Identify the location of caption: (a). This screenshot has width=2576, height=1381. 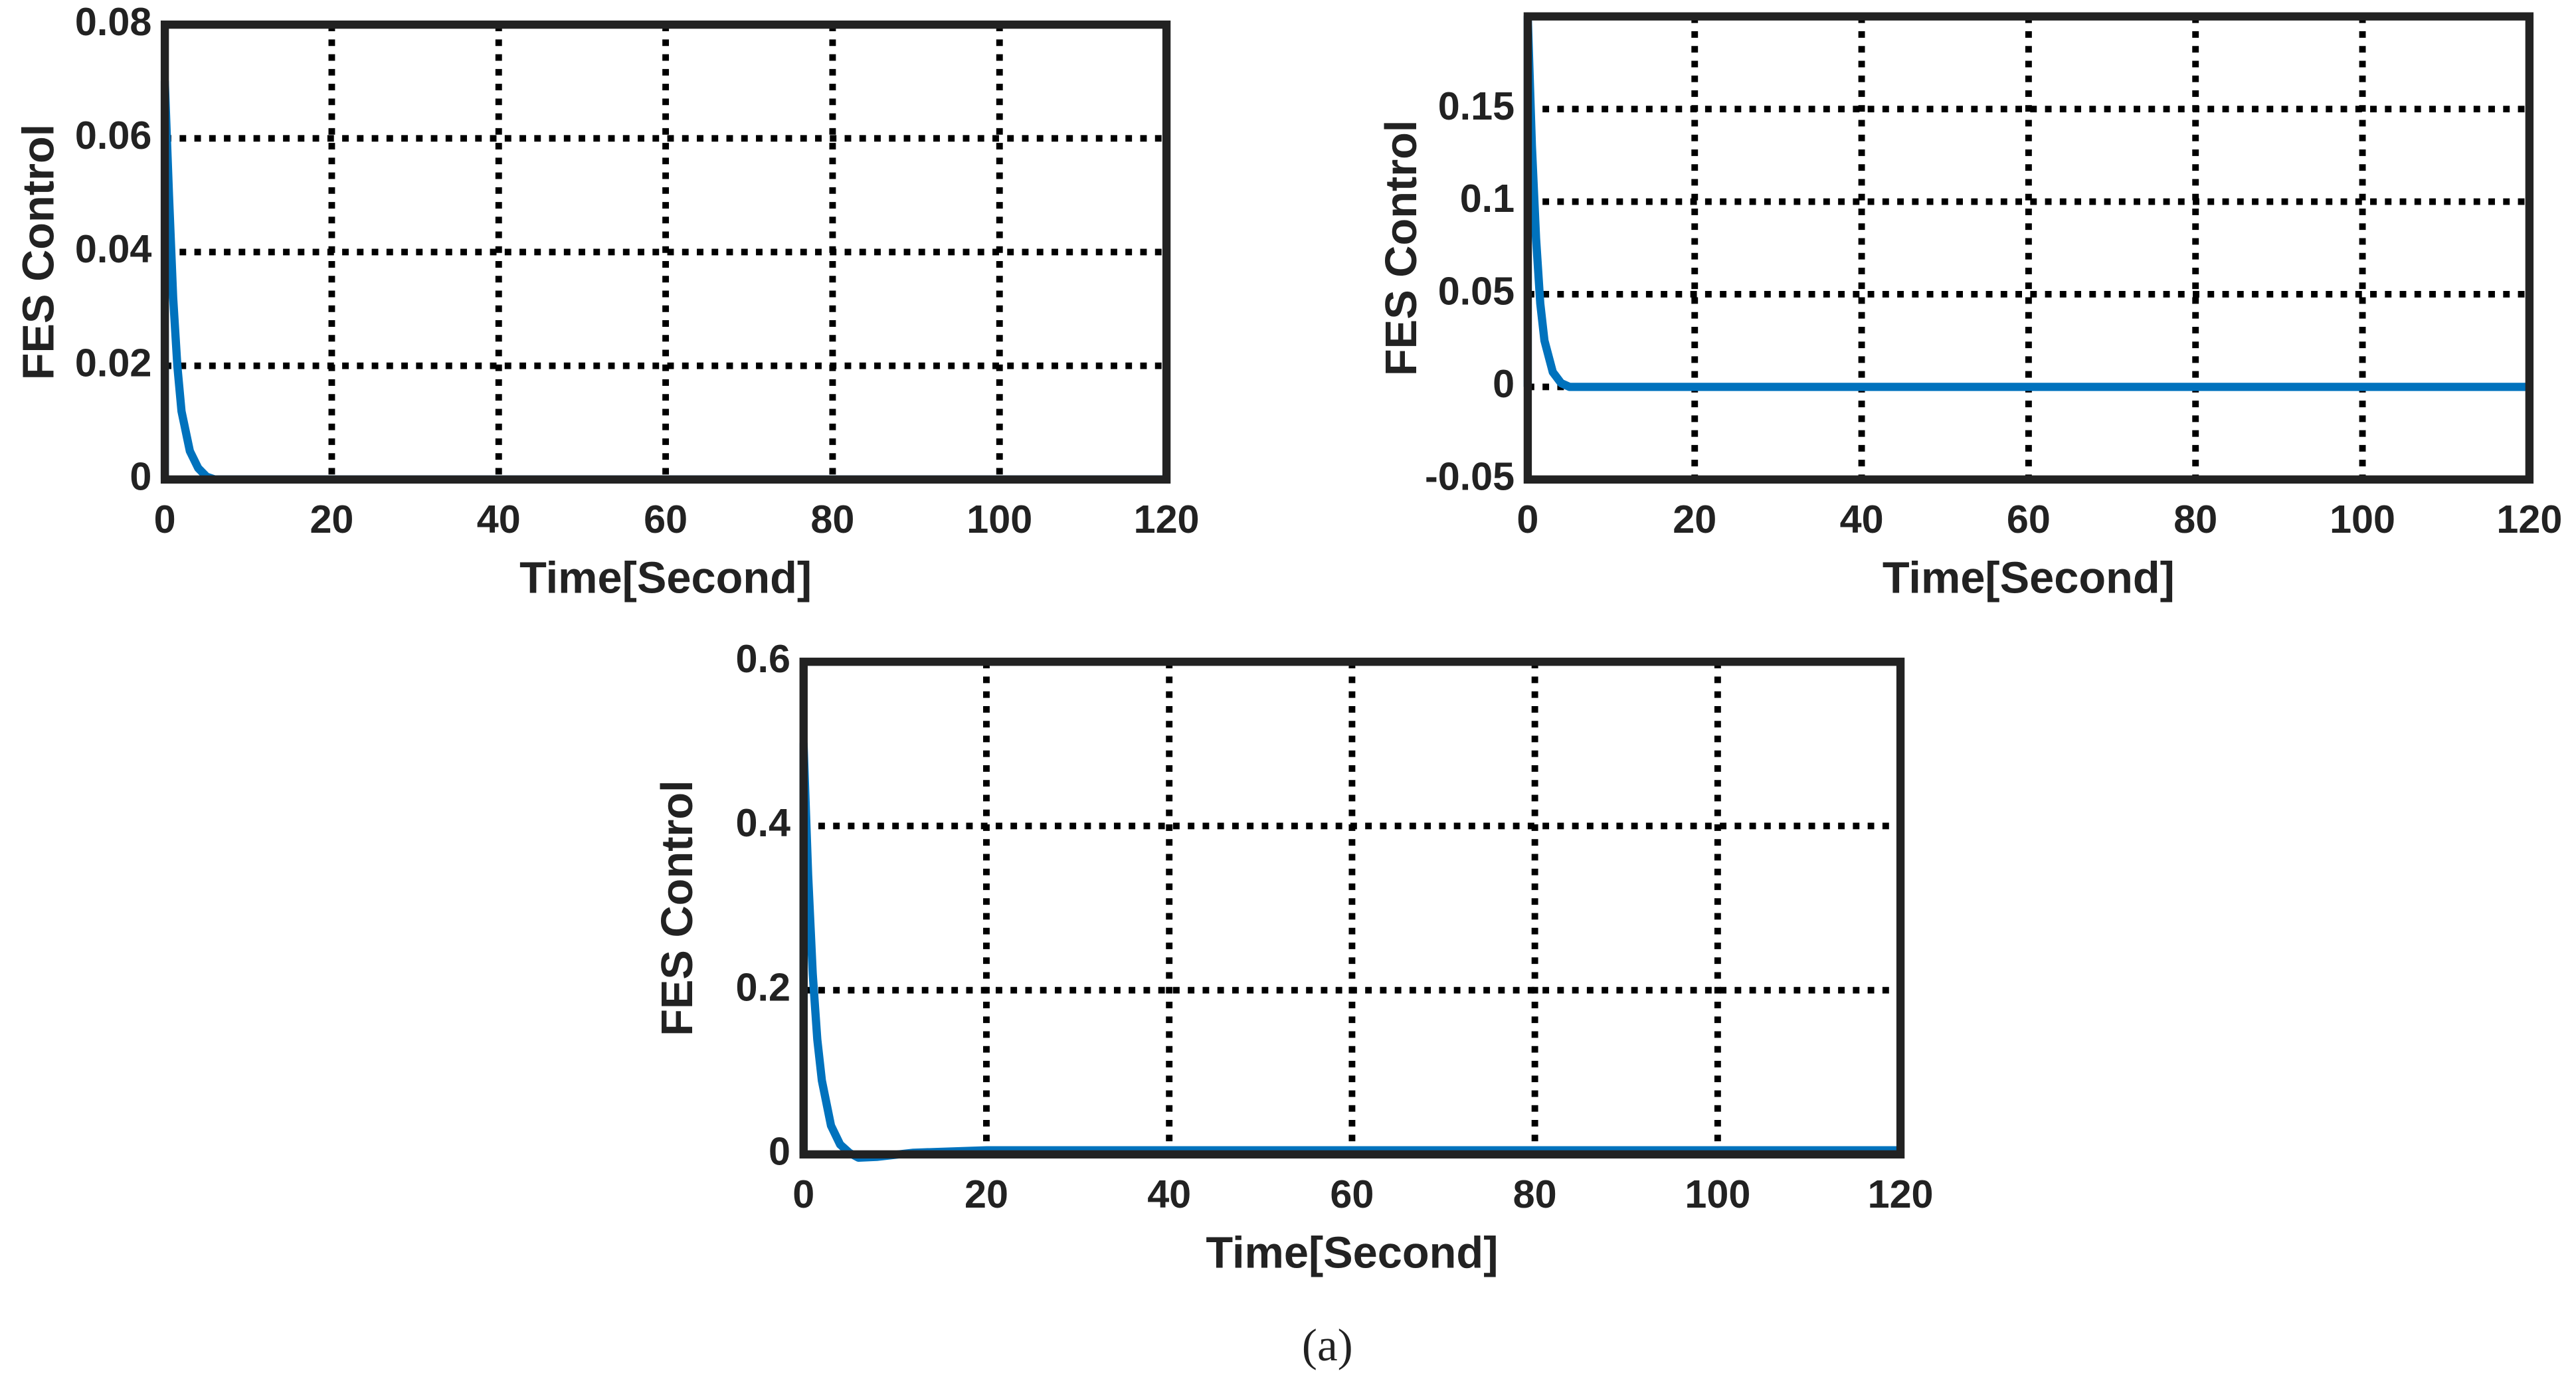
(1327, 1344).